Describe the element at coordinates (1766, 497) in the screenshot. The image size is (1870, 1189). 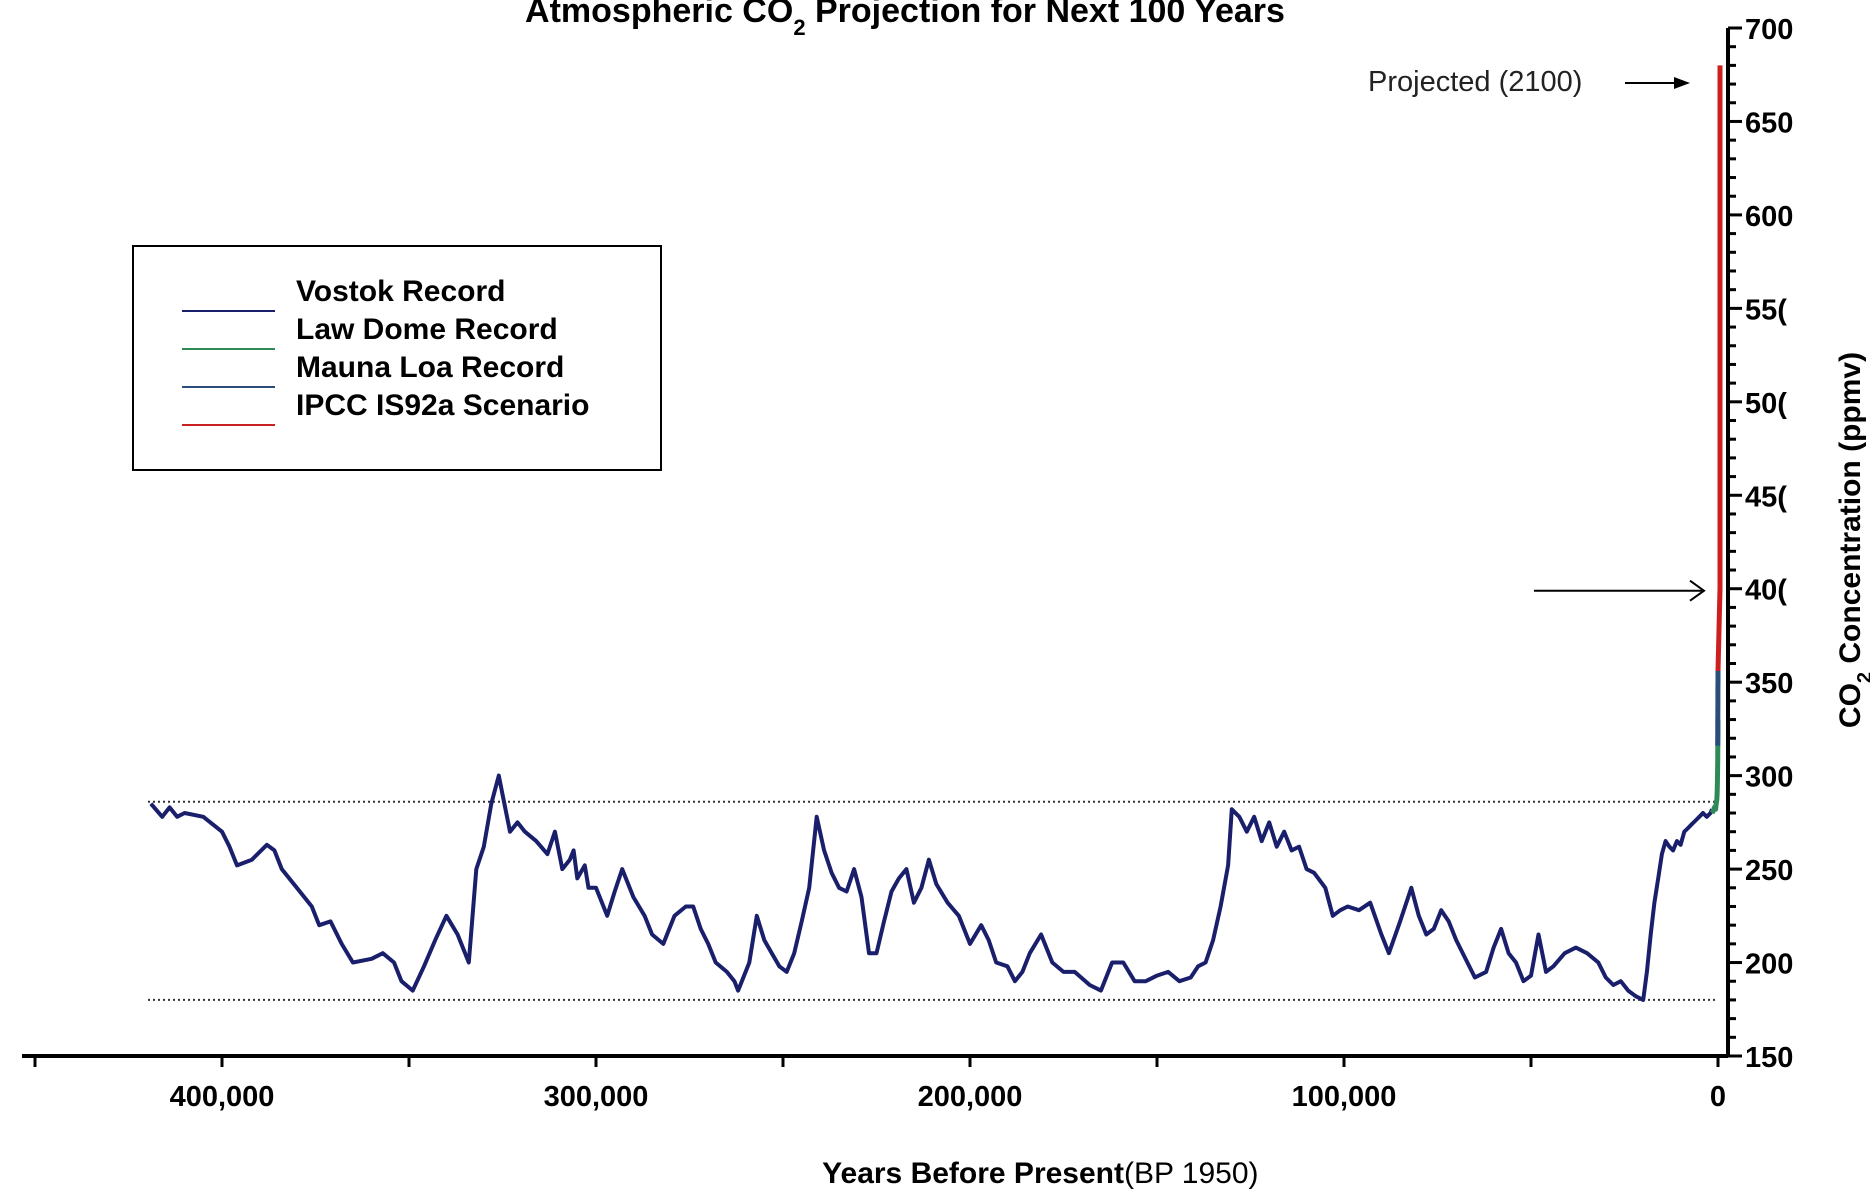
I see `y-tick-label: 45(` at that location.